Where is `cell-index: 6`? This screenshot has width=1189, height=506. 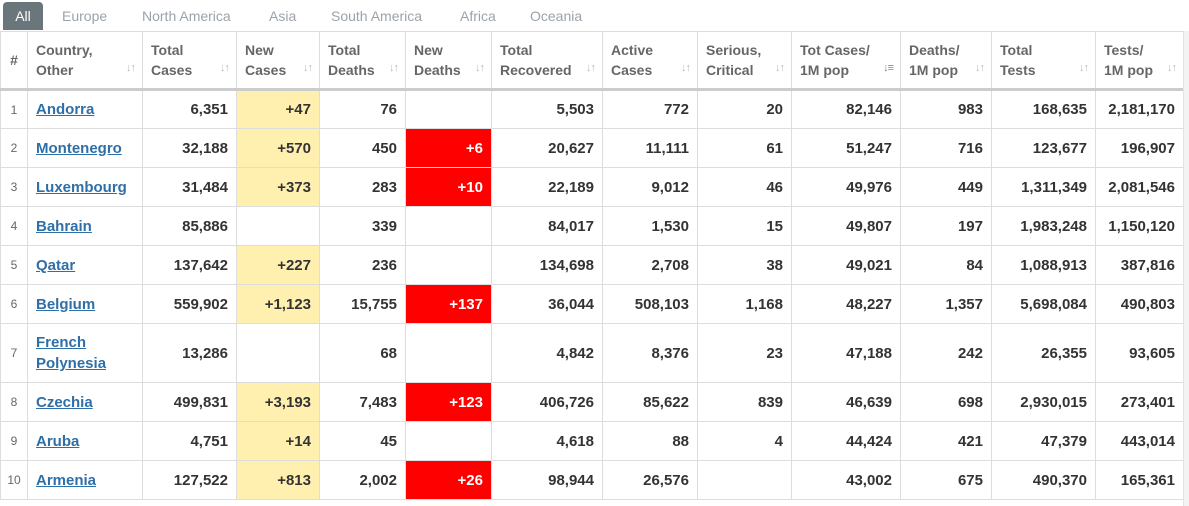
cell-index: 6 is located at coordinates (14, 304).